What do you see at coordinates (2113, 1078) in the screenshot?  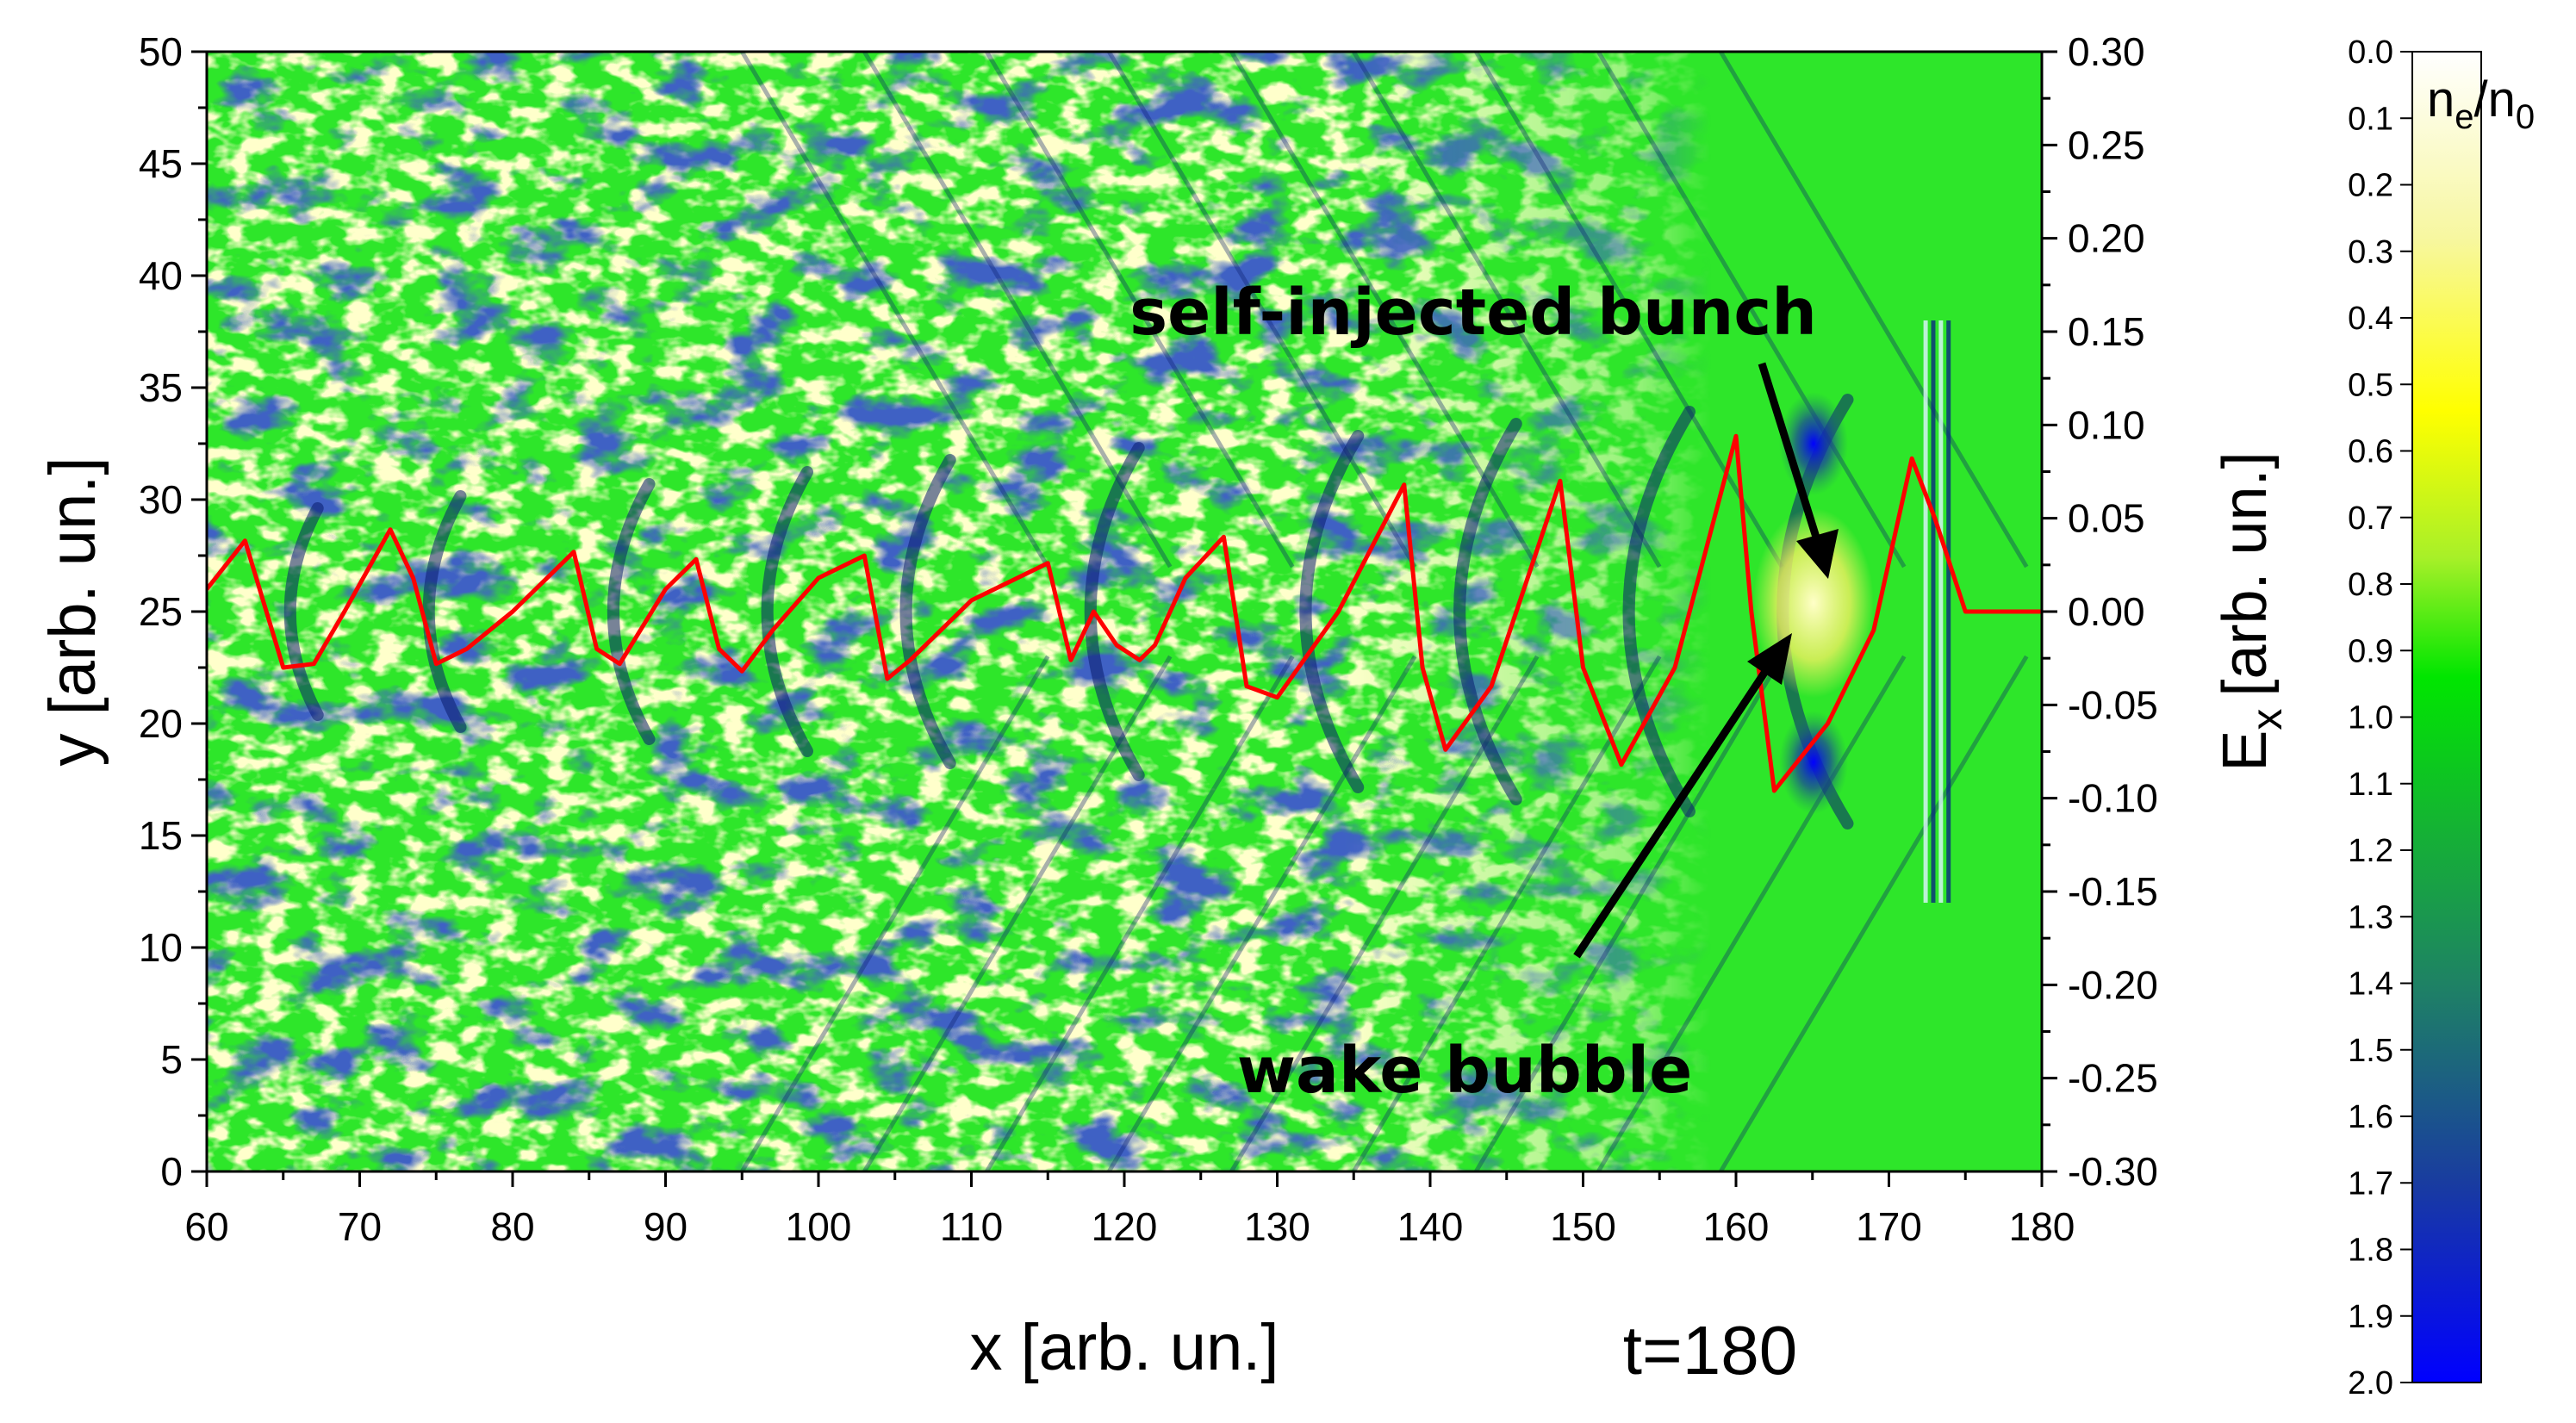 I see `y2-tick-label: -0.25` at bounding box center [2113, 1078].